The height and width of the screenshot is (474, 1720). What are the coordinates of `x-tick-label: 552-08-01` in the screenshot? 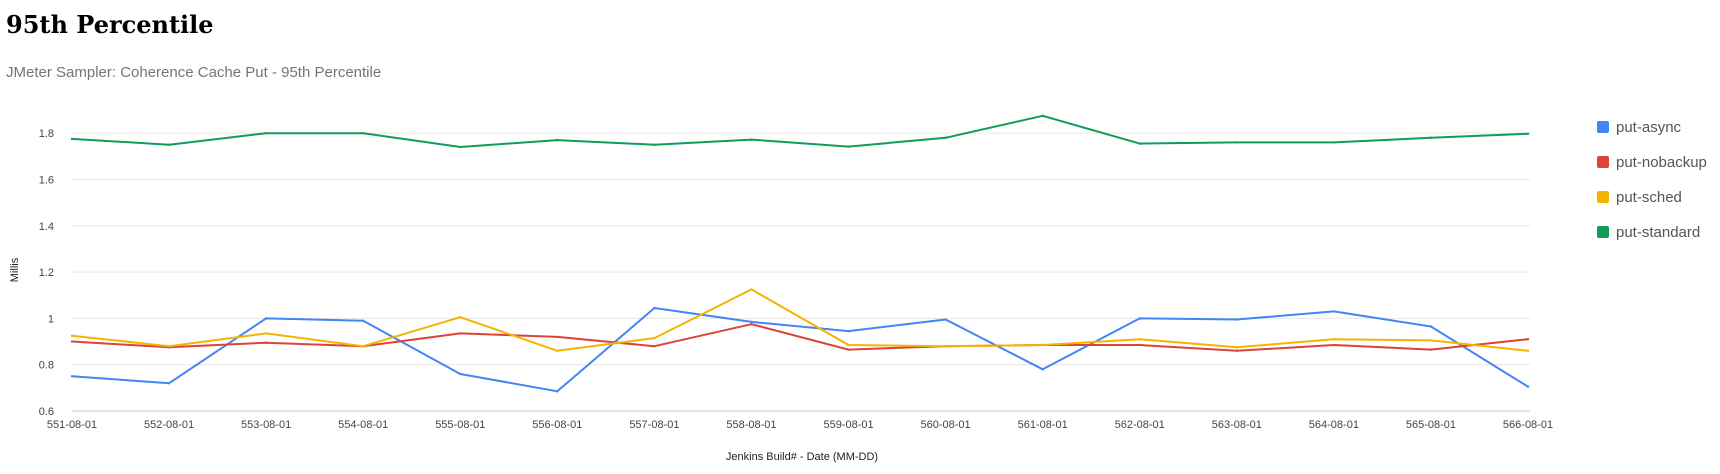 It's located at (169, 425).